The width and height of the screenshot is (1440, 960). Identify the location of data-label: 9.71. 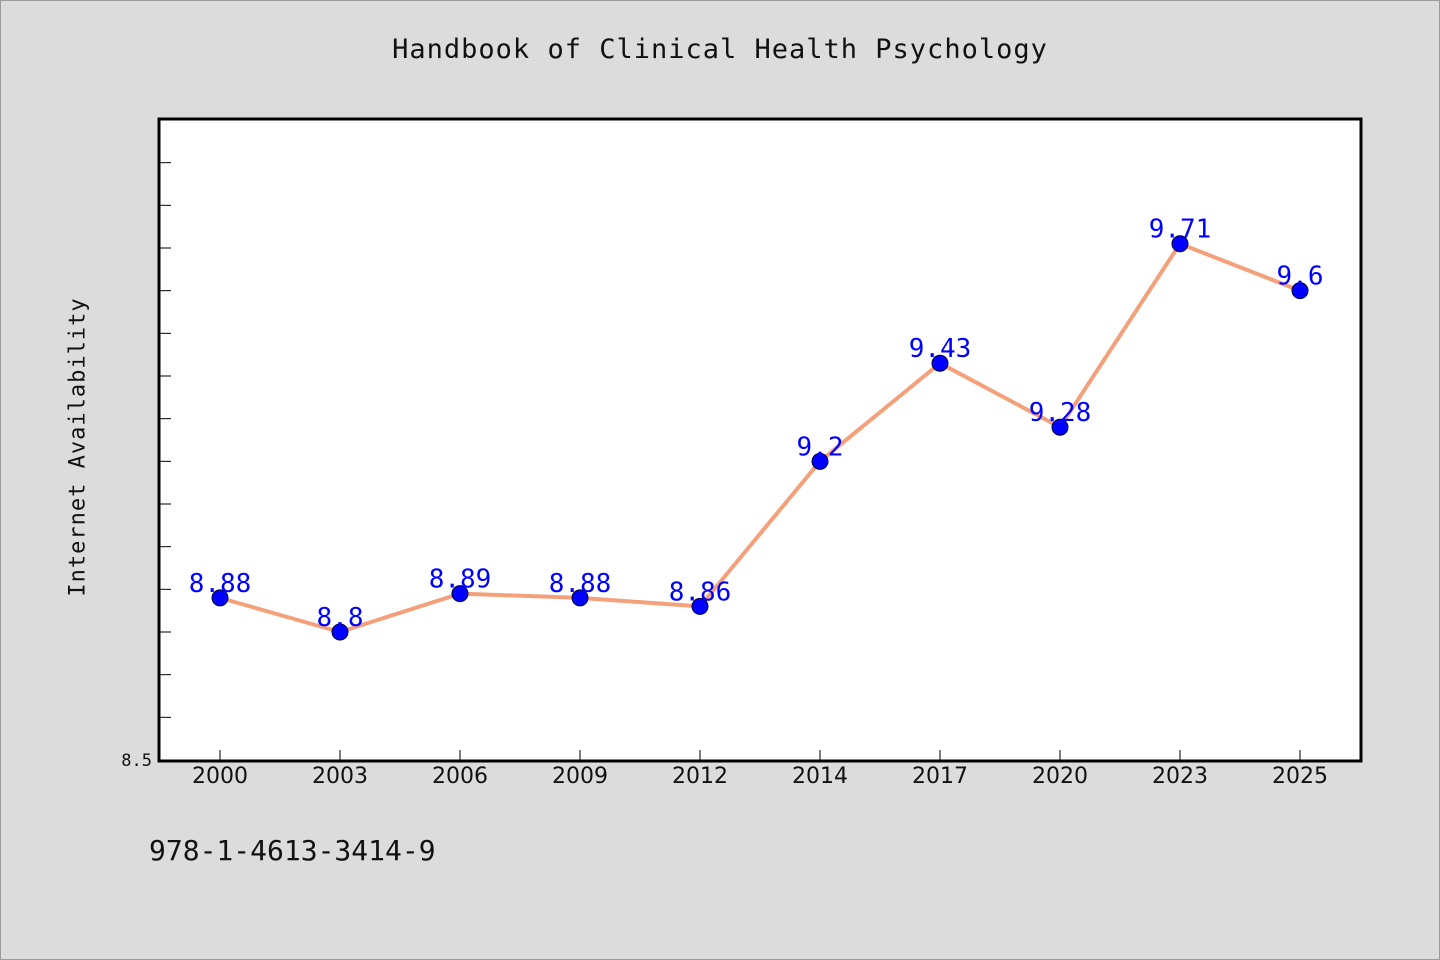
(1180, 230).